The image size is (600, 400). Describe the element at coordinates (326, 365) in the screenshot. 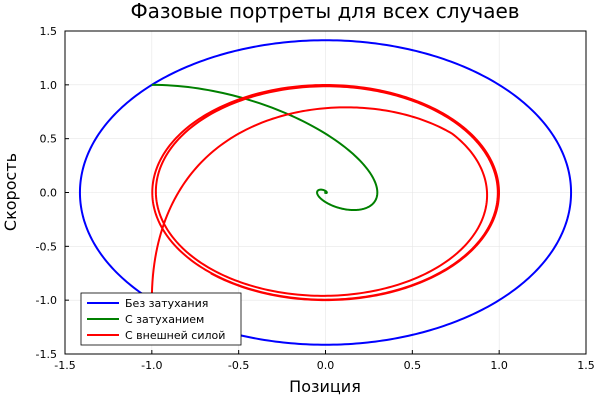

I see `x-tick-label: 0.0` at that location.